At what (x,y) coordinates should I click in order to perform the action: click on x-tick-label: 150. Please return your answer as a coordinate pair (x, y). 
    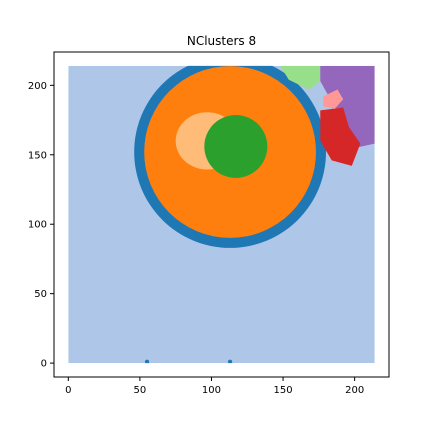
    Looking at the image, I should click on (283, 390).